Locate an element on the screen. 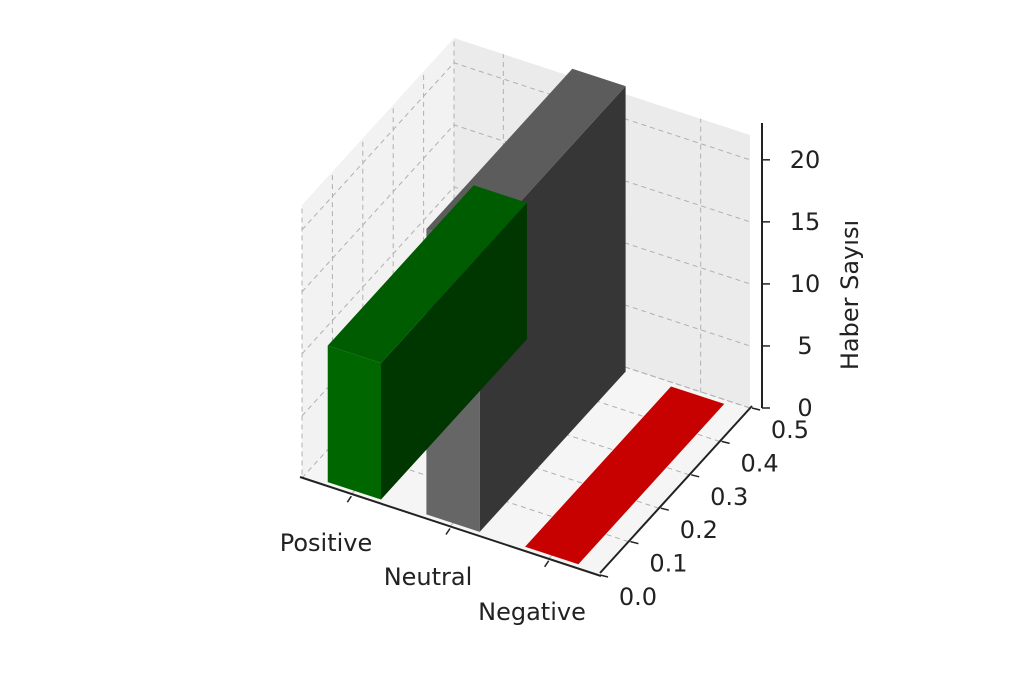 This screenshot has width=1024, height=688. y-tick-label: 0.3 is located at coordinates (729, 497).